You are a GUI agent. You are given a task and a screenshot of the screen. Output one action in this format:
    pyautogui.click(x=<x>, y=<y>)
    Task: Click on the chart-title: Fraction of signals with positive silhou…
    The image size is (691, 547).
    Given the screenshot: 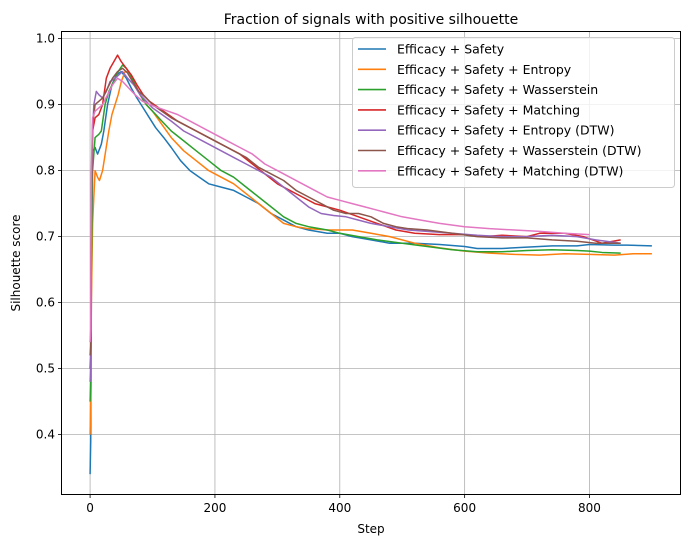 What is the action you would take?
    pyautogui.click(x=371, y=20)
    